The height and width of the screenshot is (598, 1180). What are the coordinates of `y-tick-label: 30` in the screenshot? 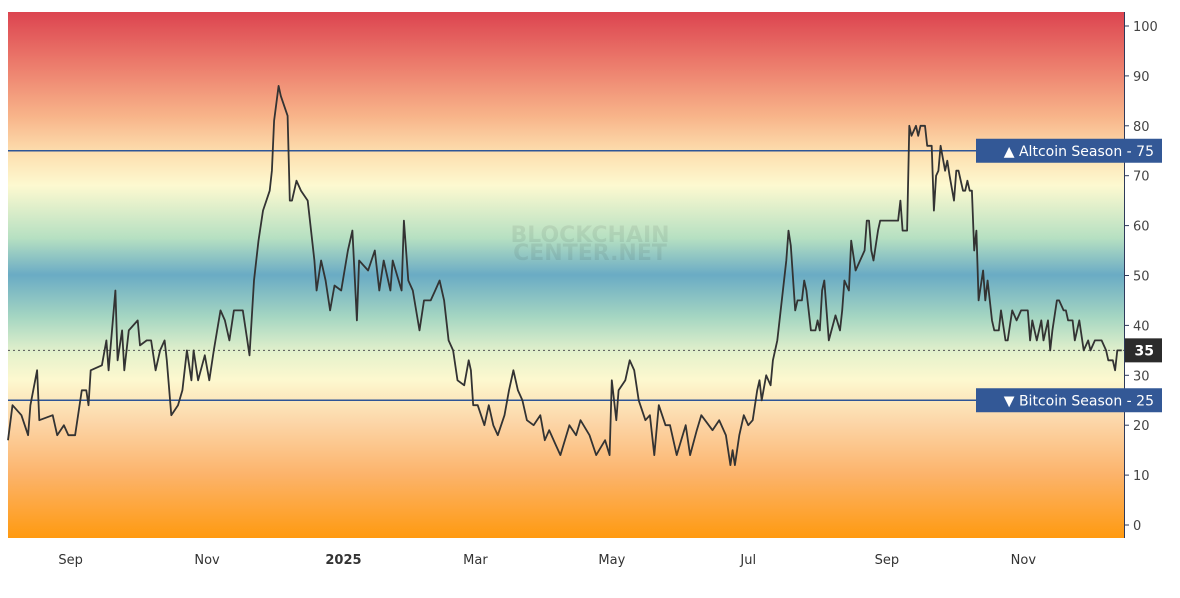 It's located at (1141, 376).